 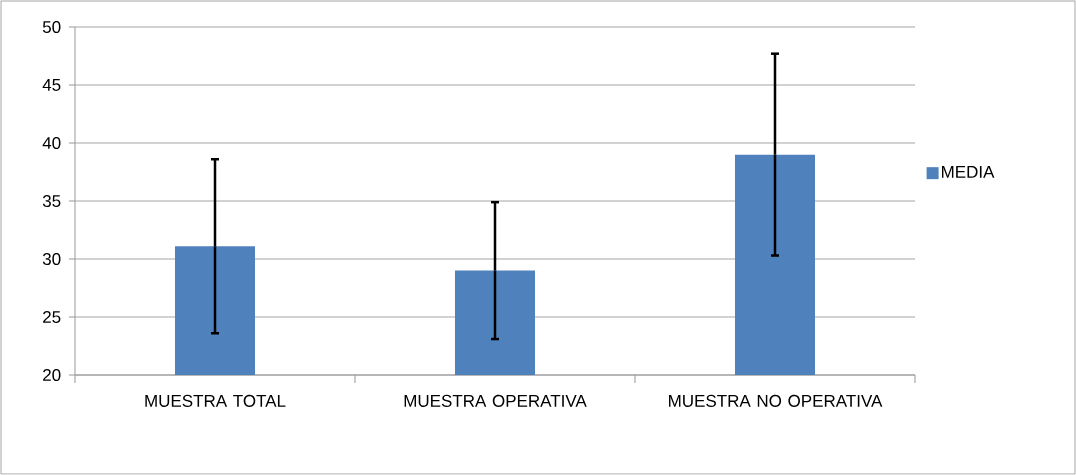 I want to click on y-tick-label: 40, so click(x=51, y=143).